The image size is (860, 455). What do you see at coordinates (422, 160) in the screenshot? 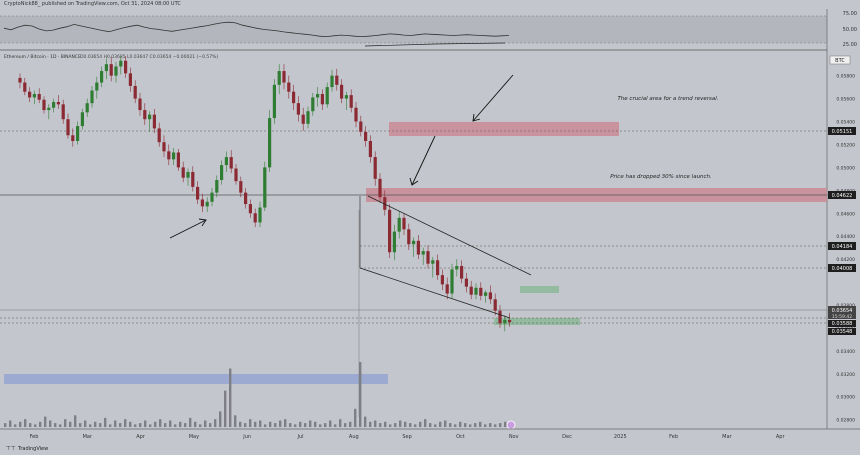
I see `arrow-annotation` at bounding box center [422, 160].